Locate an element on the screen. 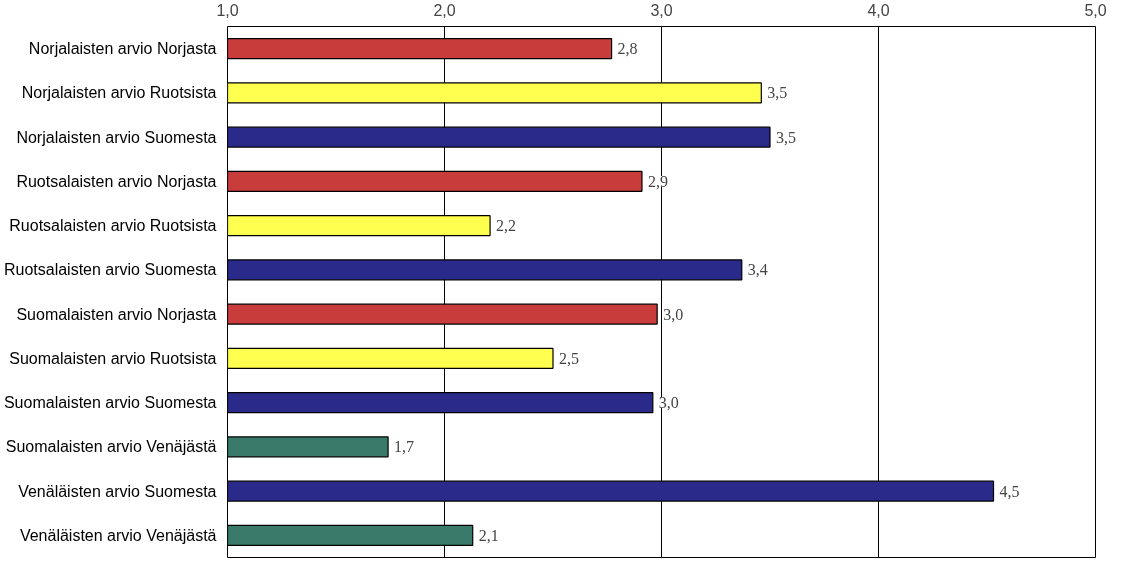 This screenshot has width=1135, height=566. y-tick-label: Norjalaisten arvio Ruotsista is located at coordinates (119, 93).